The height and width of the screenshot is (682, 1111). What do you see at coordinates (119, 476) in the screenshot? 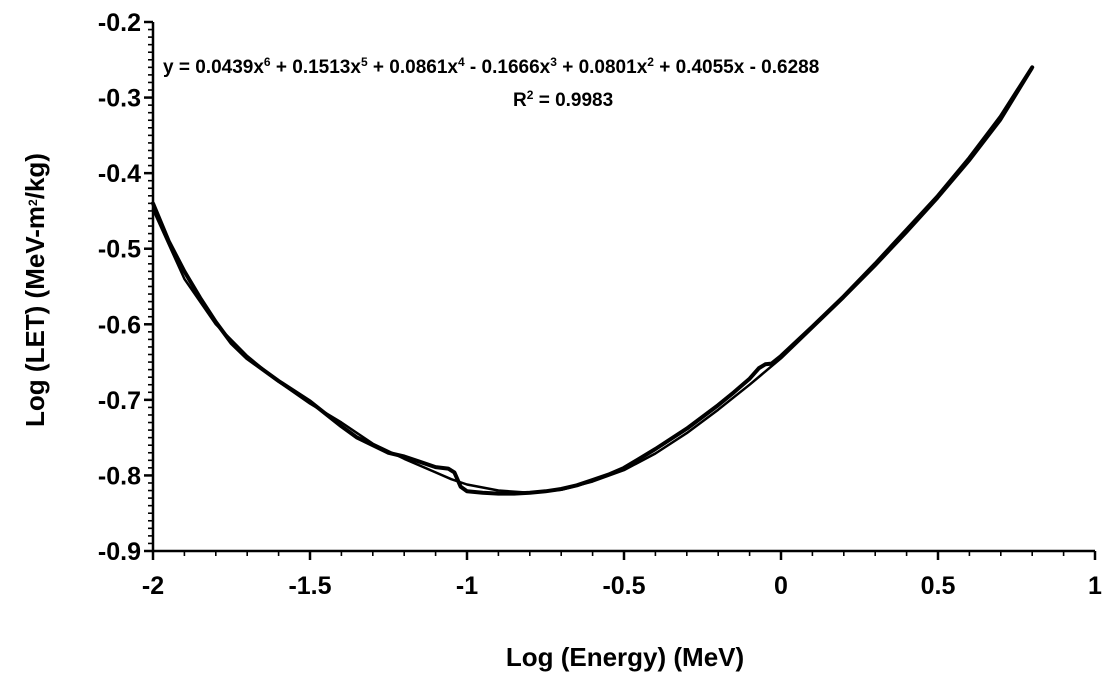
I see `y-tick-label: -0.8` at bounding box center [119, 476].